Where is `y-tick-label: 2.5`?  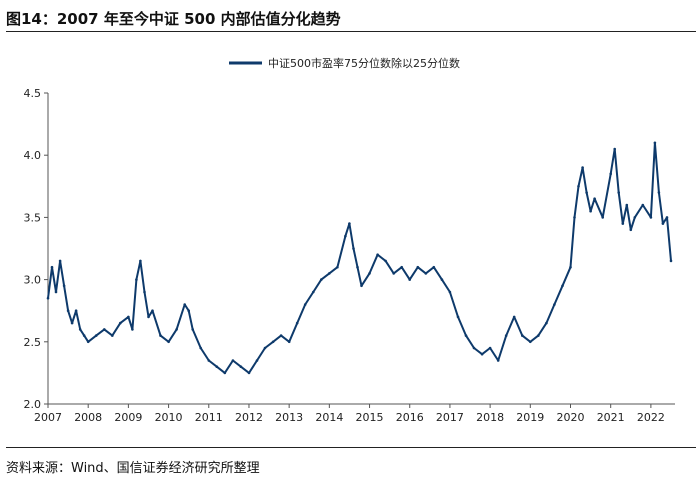 y-tick-label: 2.5 is located at coordinates (33, 342).